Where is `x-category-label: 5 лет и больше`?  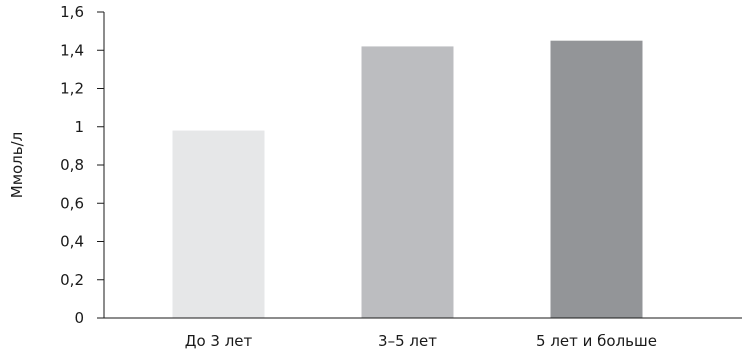 x-category-label: 5 лет и больше is located at coordinates (596, 341).